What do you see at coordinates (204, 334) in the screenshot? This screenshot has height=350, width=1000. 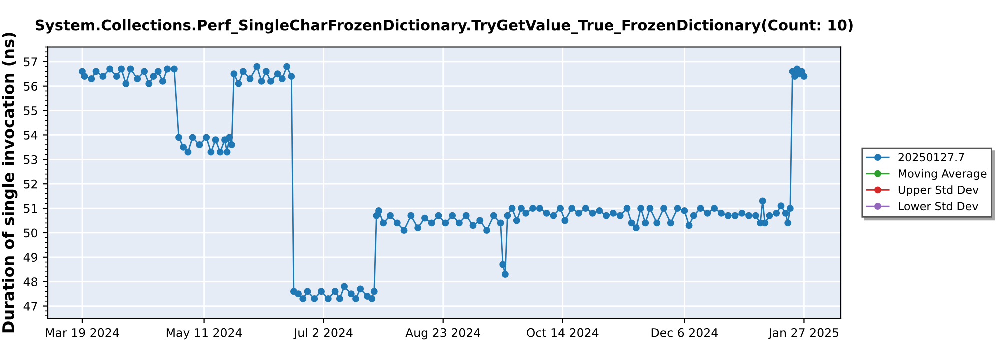 I see `x-tick-label: May 11 2024` at bounding box center [204, 334].